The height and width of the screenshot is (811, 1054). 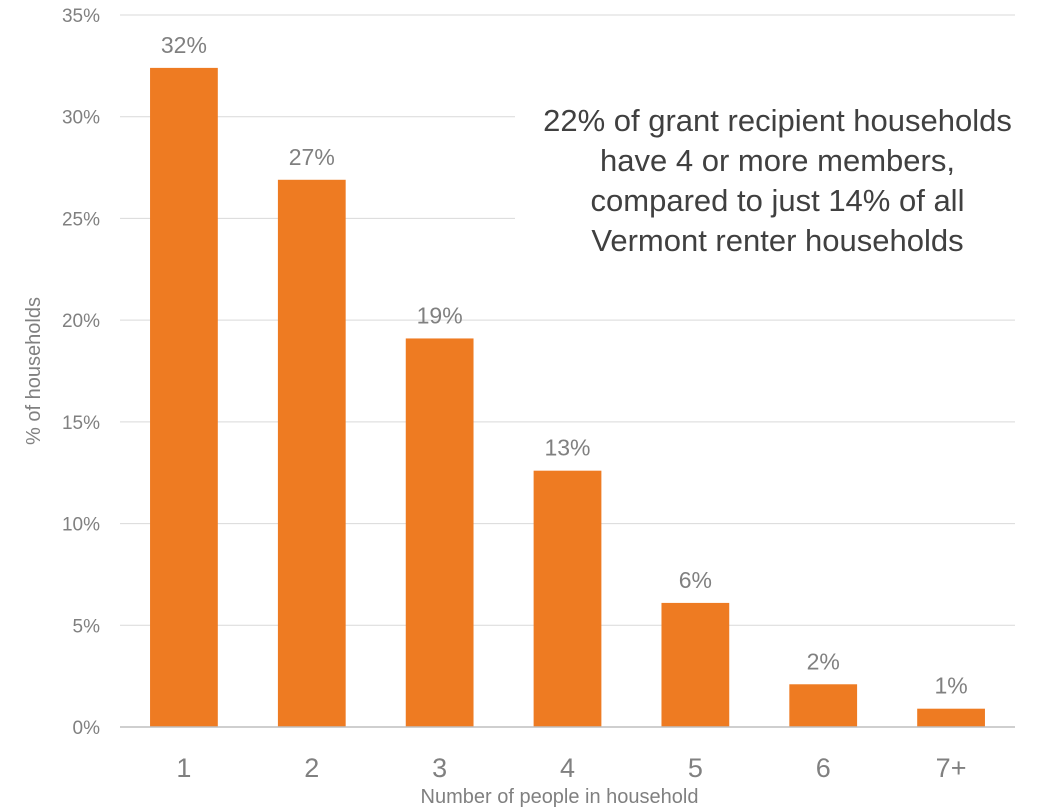 I want to click on x-tick-label: 5, so click(x=695, y=768).